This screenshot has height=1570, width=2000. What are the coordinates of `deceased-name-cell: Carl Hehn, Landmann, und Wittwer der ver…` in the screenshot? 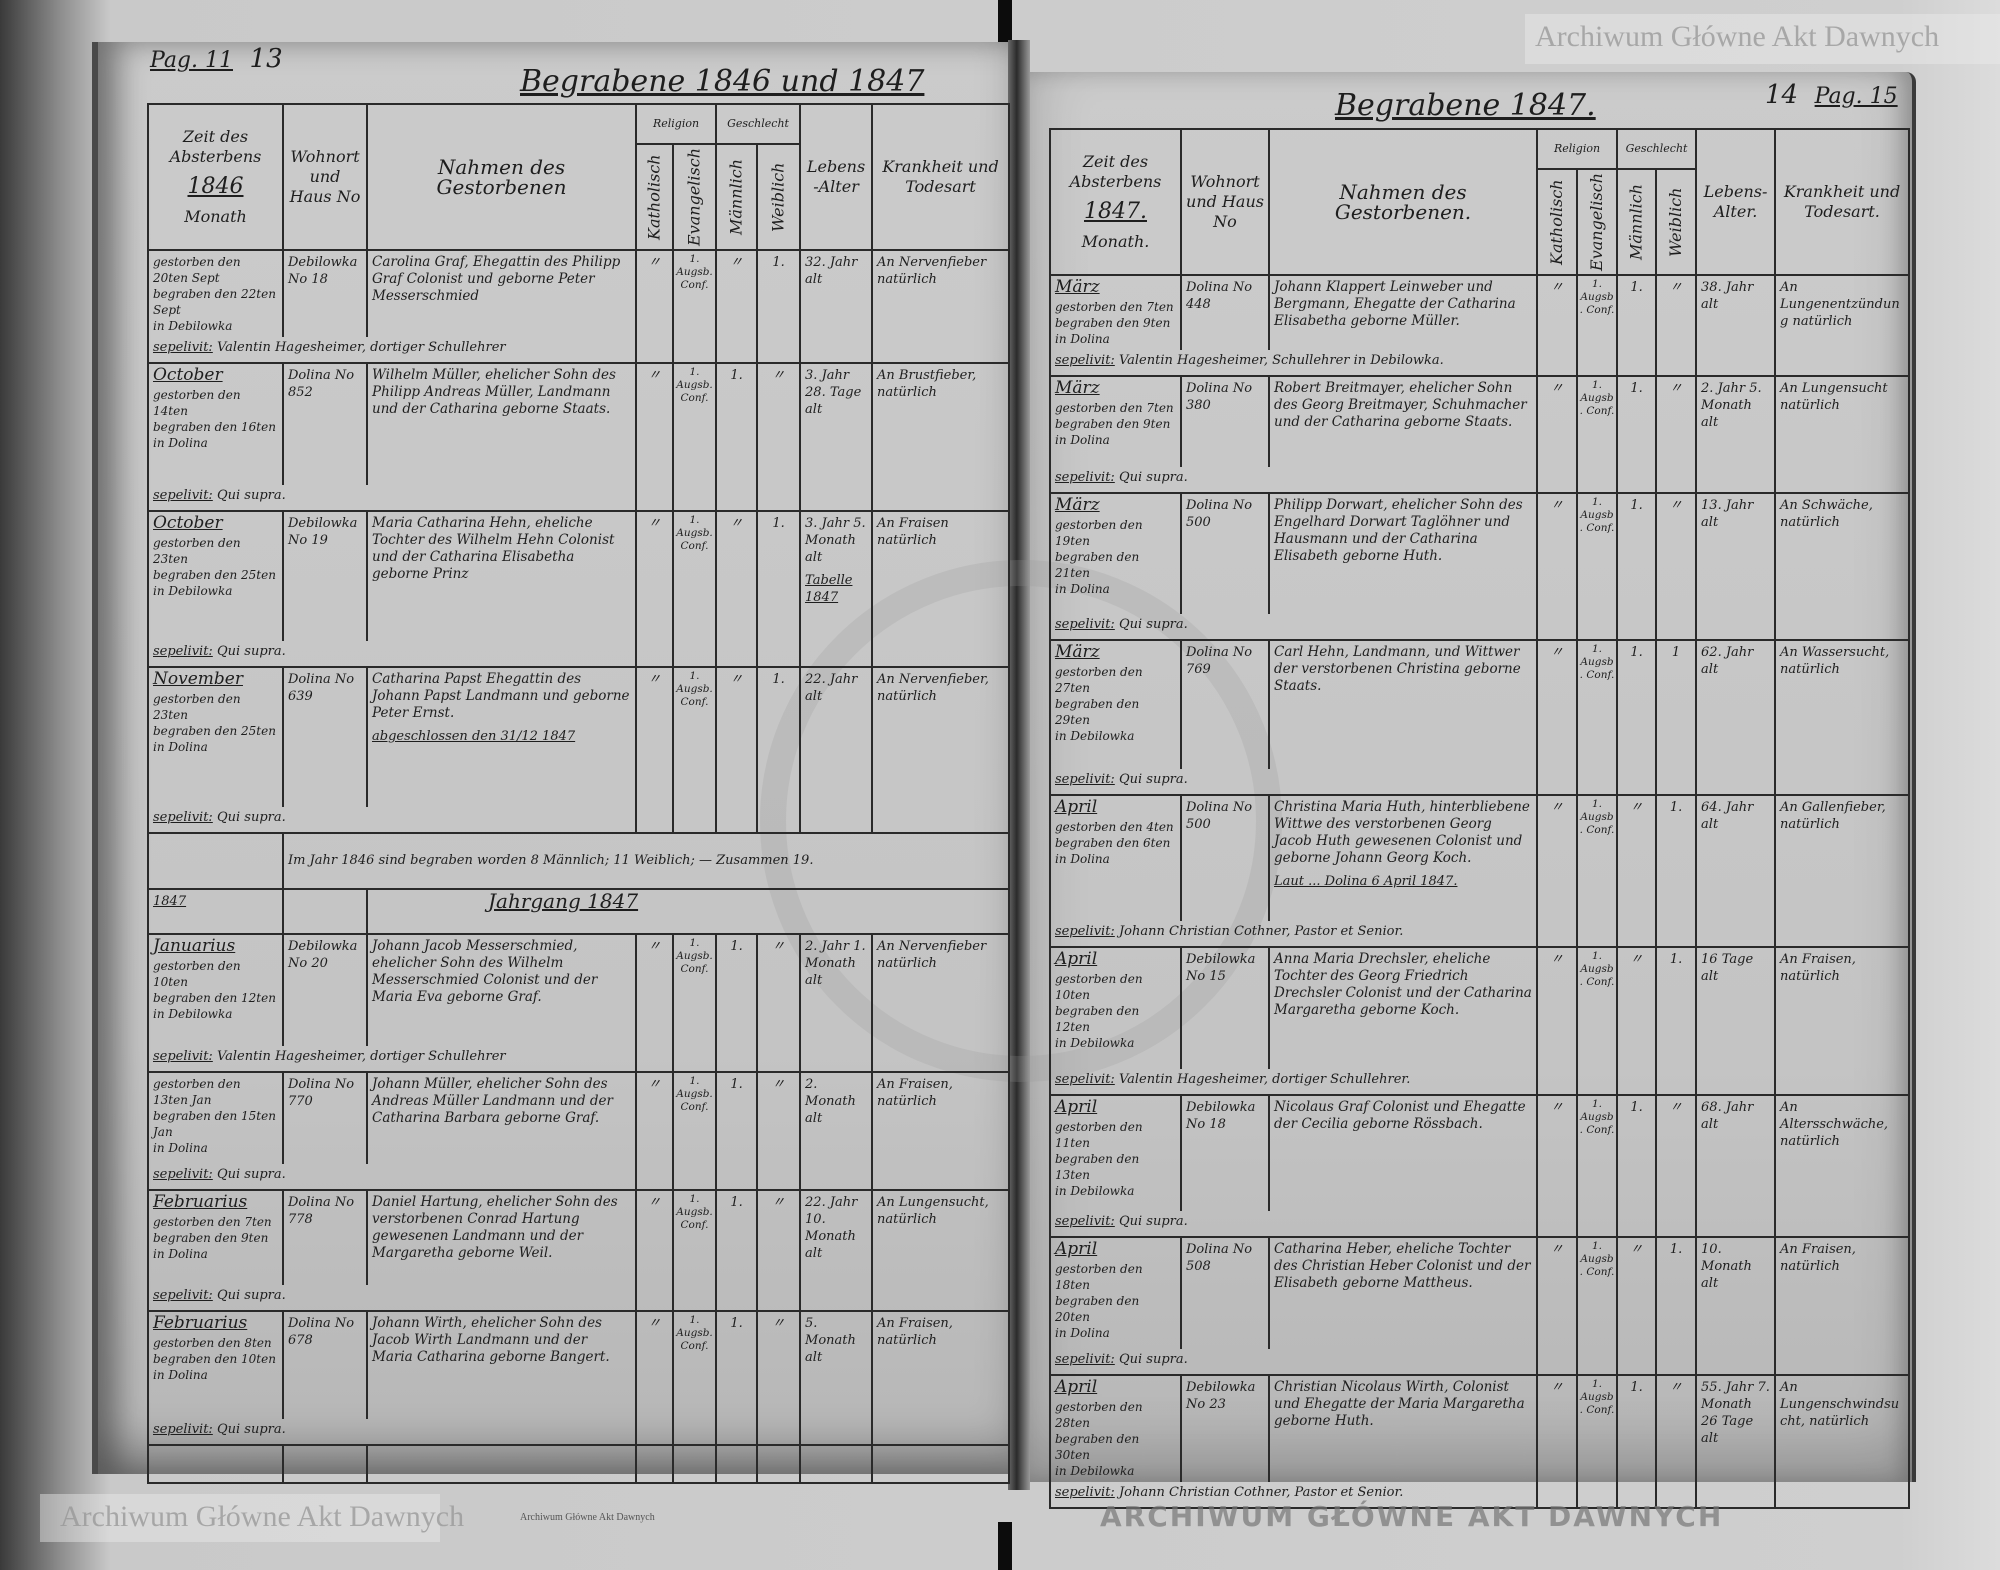 It's located at (1403, 703).